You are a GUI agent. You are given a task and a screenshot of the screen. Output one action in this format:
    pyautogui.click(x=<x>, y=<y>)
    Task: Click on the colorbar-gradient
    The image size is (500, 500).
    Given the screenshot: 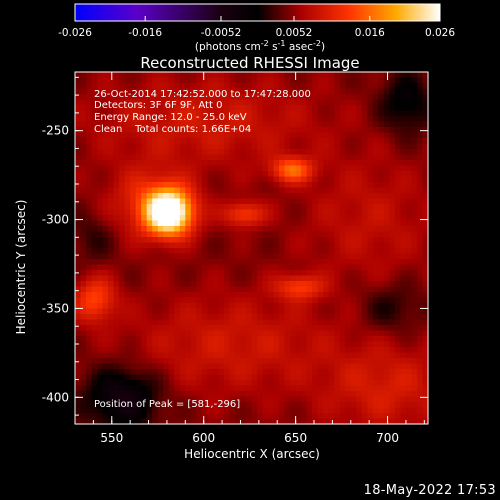 What is the action you would take?
    pyautogui.click(x=257, y=12)
    